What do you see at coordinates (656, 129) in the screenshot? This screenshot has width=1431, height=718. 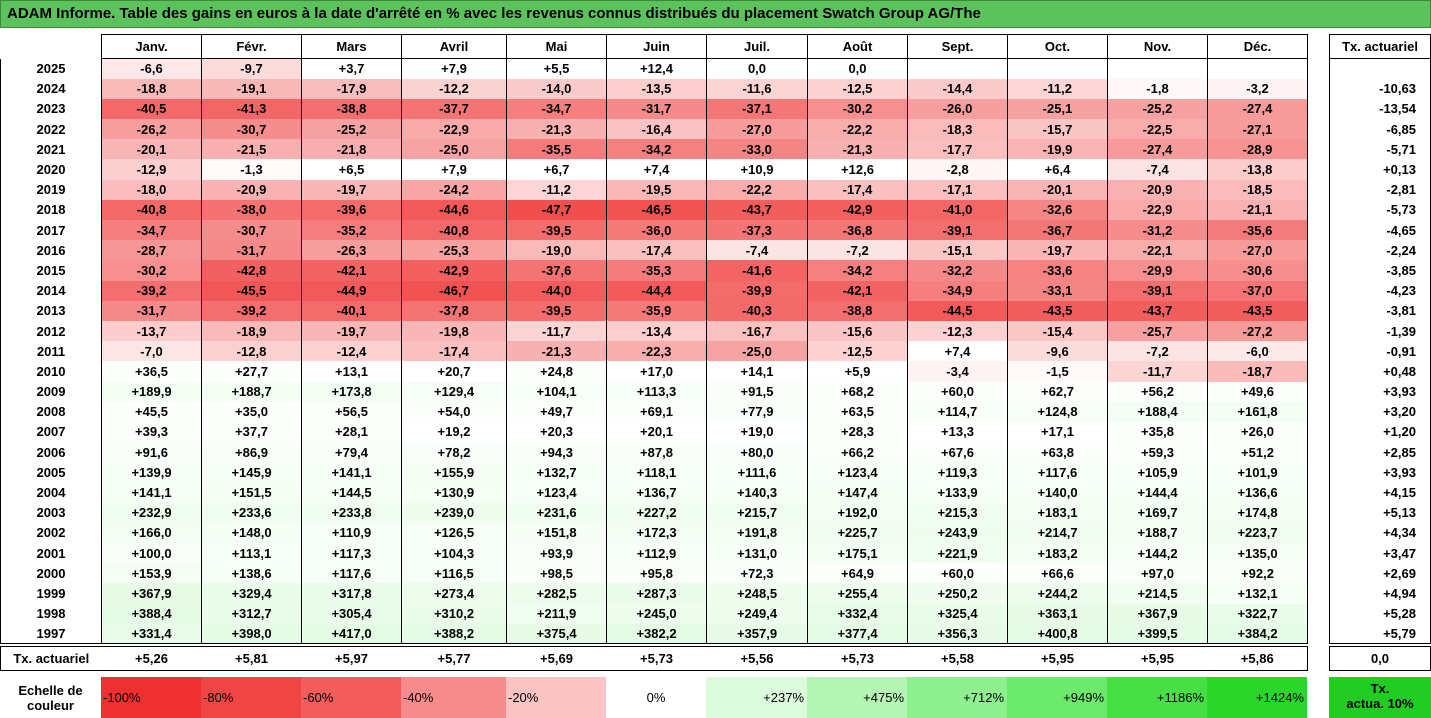 I see `gain-cell: -16,4` at bounding box center [656, 129].